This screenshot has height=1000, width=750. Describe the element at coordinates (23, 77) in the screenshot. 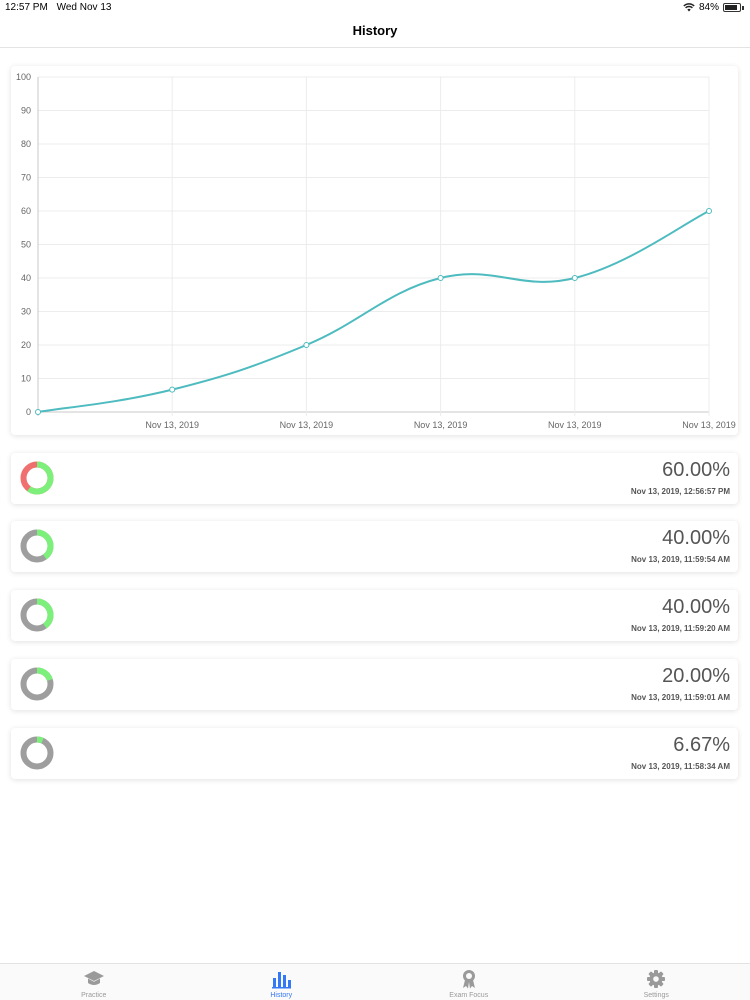

I see `y-tick-label: 100` at that location.